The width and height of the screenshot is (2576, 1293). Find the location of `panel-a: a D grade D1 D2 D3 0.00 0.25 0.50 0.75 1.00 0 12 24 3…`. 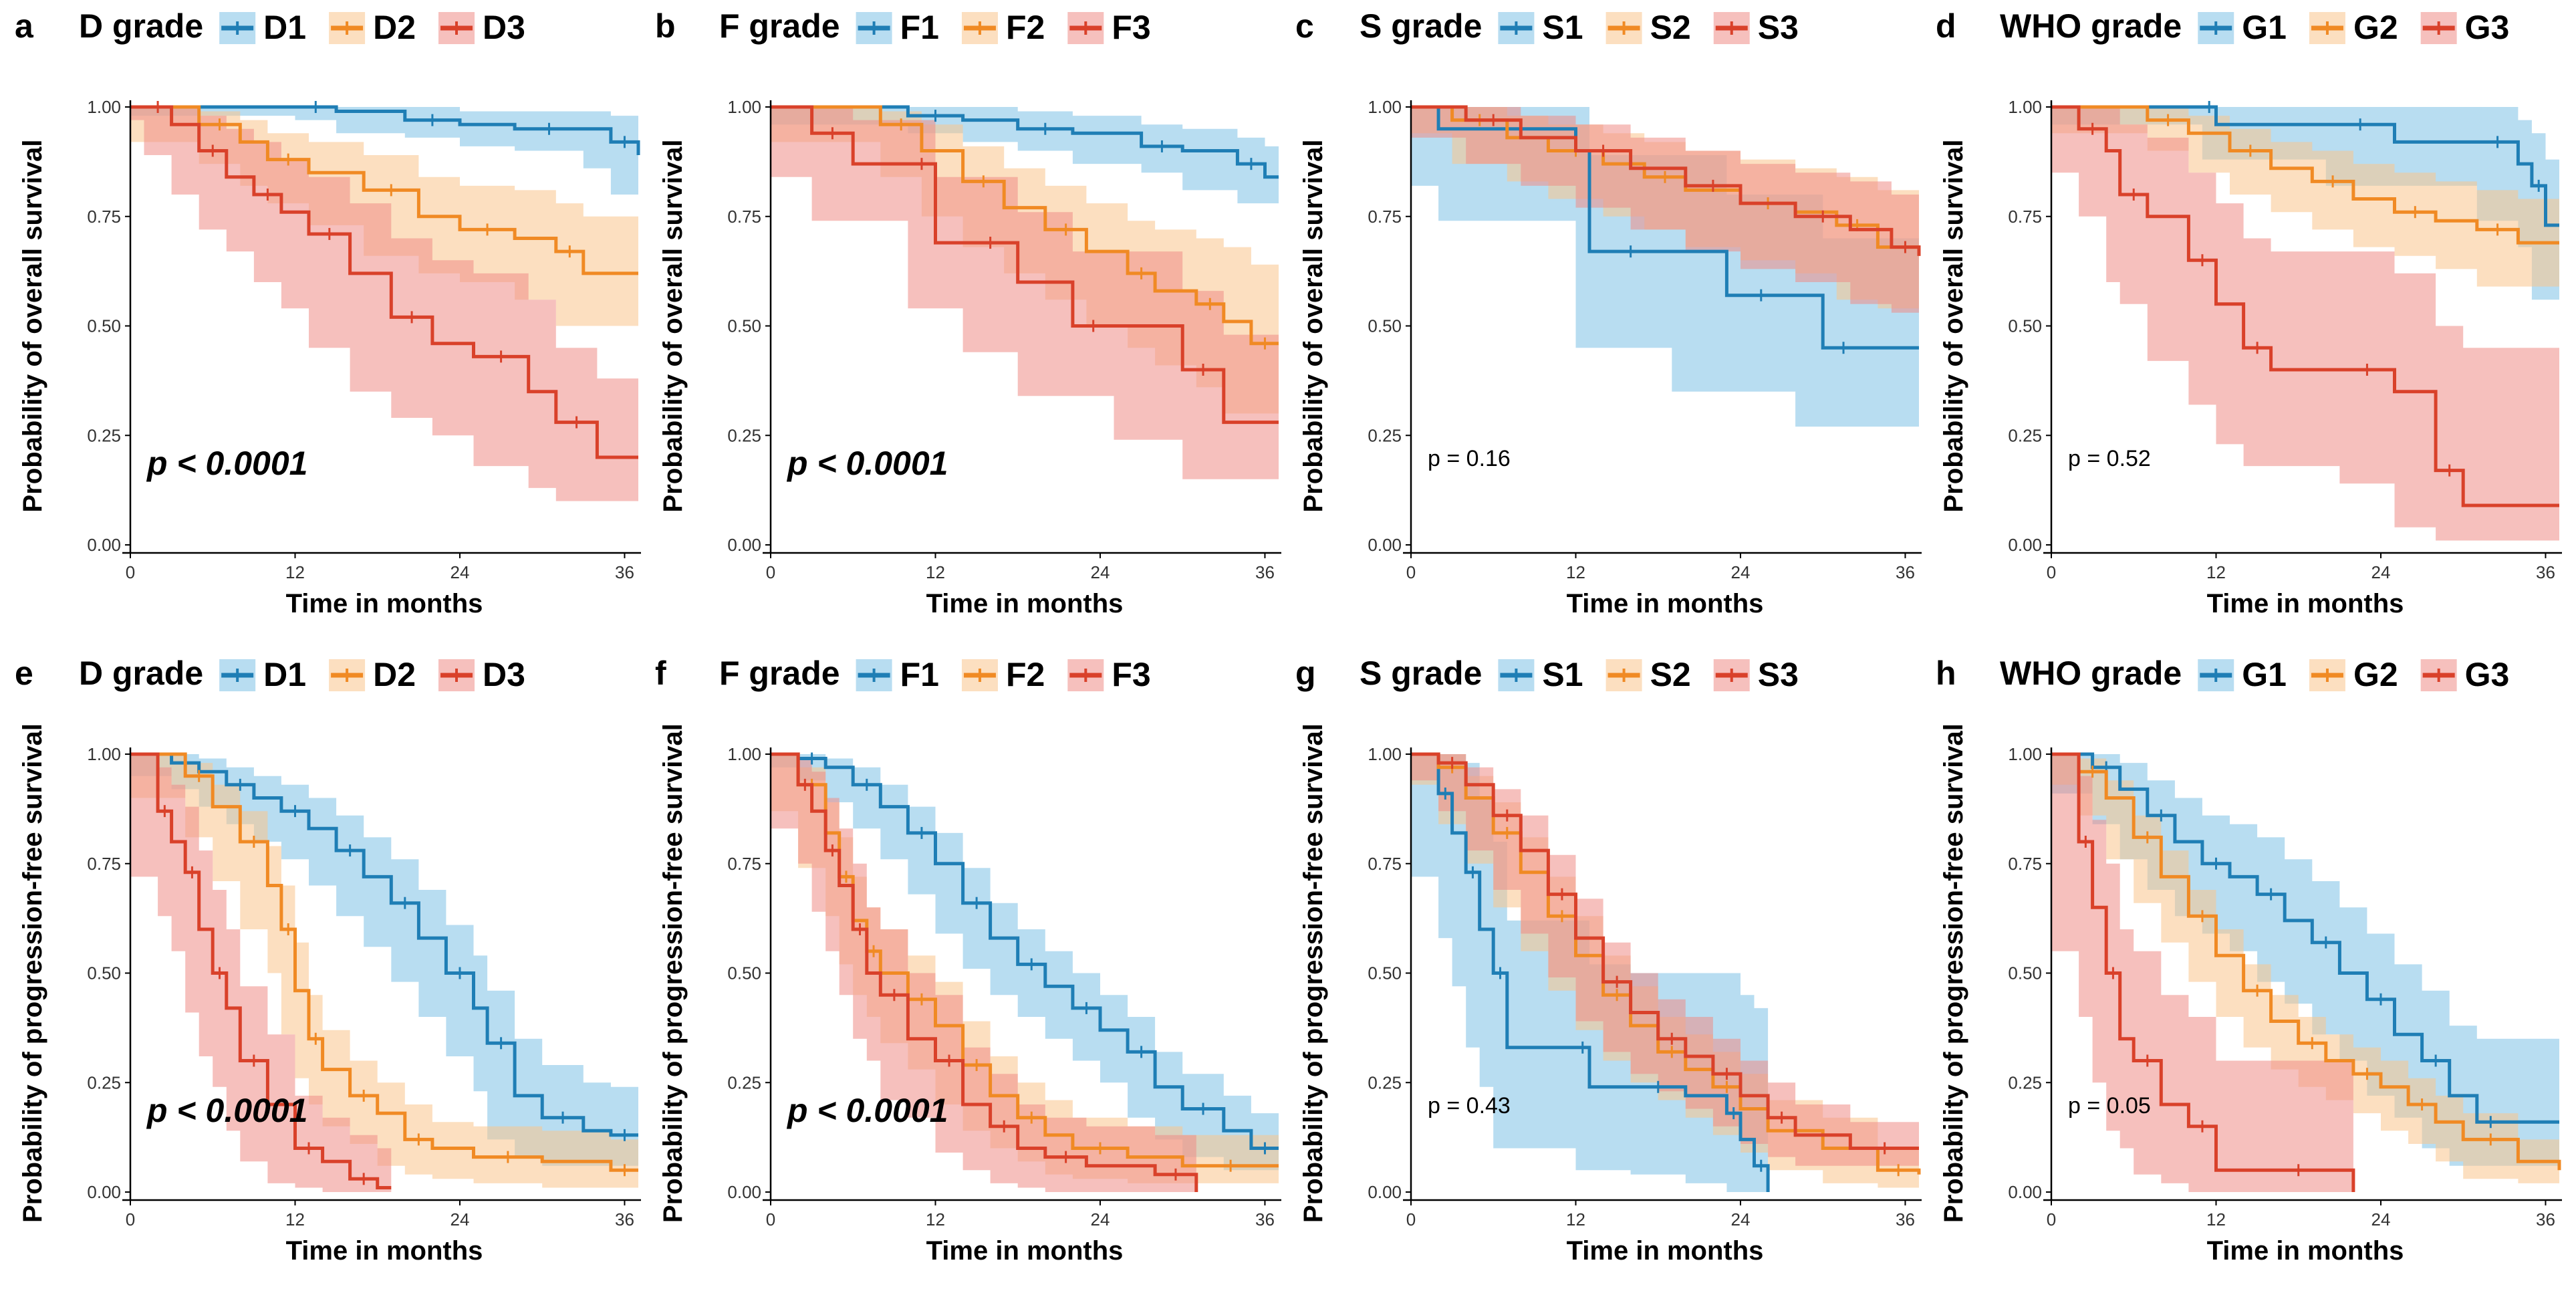

panel-a: a D grade D1 D2 D3 0.00 0.25 0.50 0.75 1.00 0 12 24 3… is located at coordinates (328, 312).